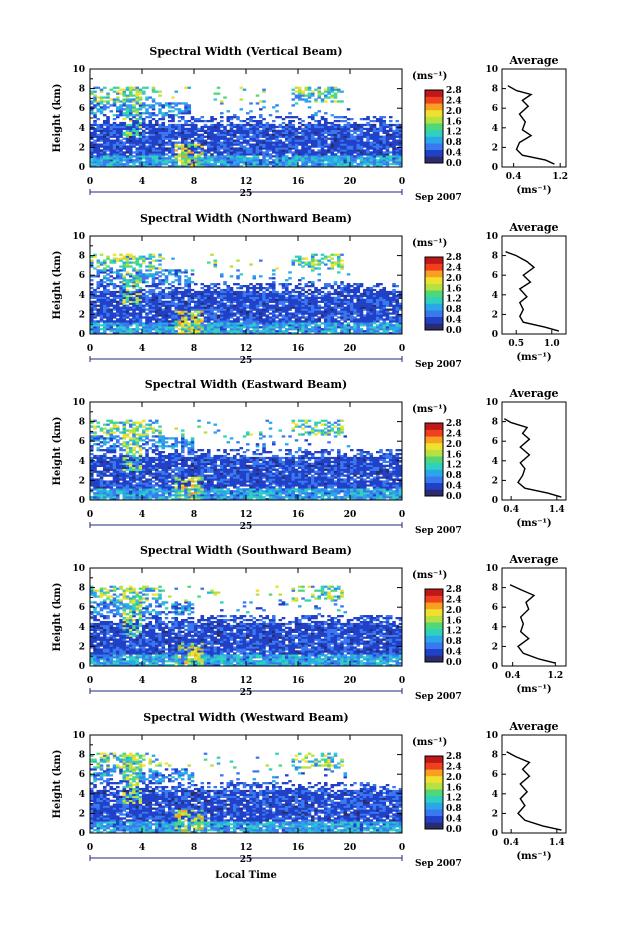 The height and width of the screenshot is (929, 623). Describe the element at coordinates (514, 177) in the screenshot. I see `avg-x-tick-label: 0.4` at that location.